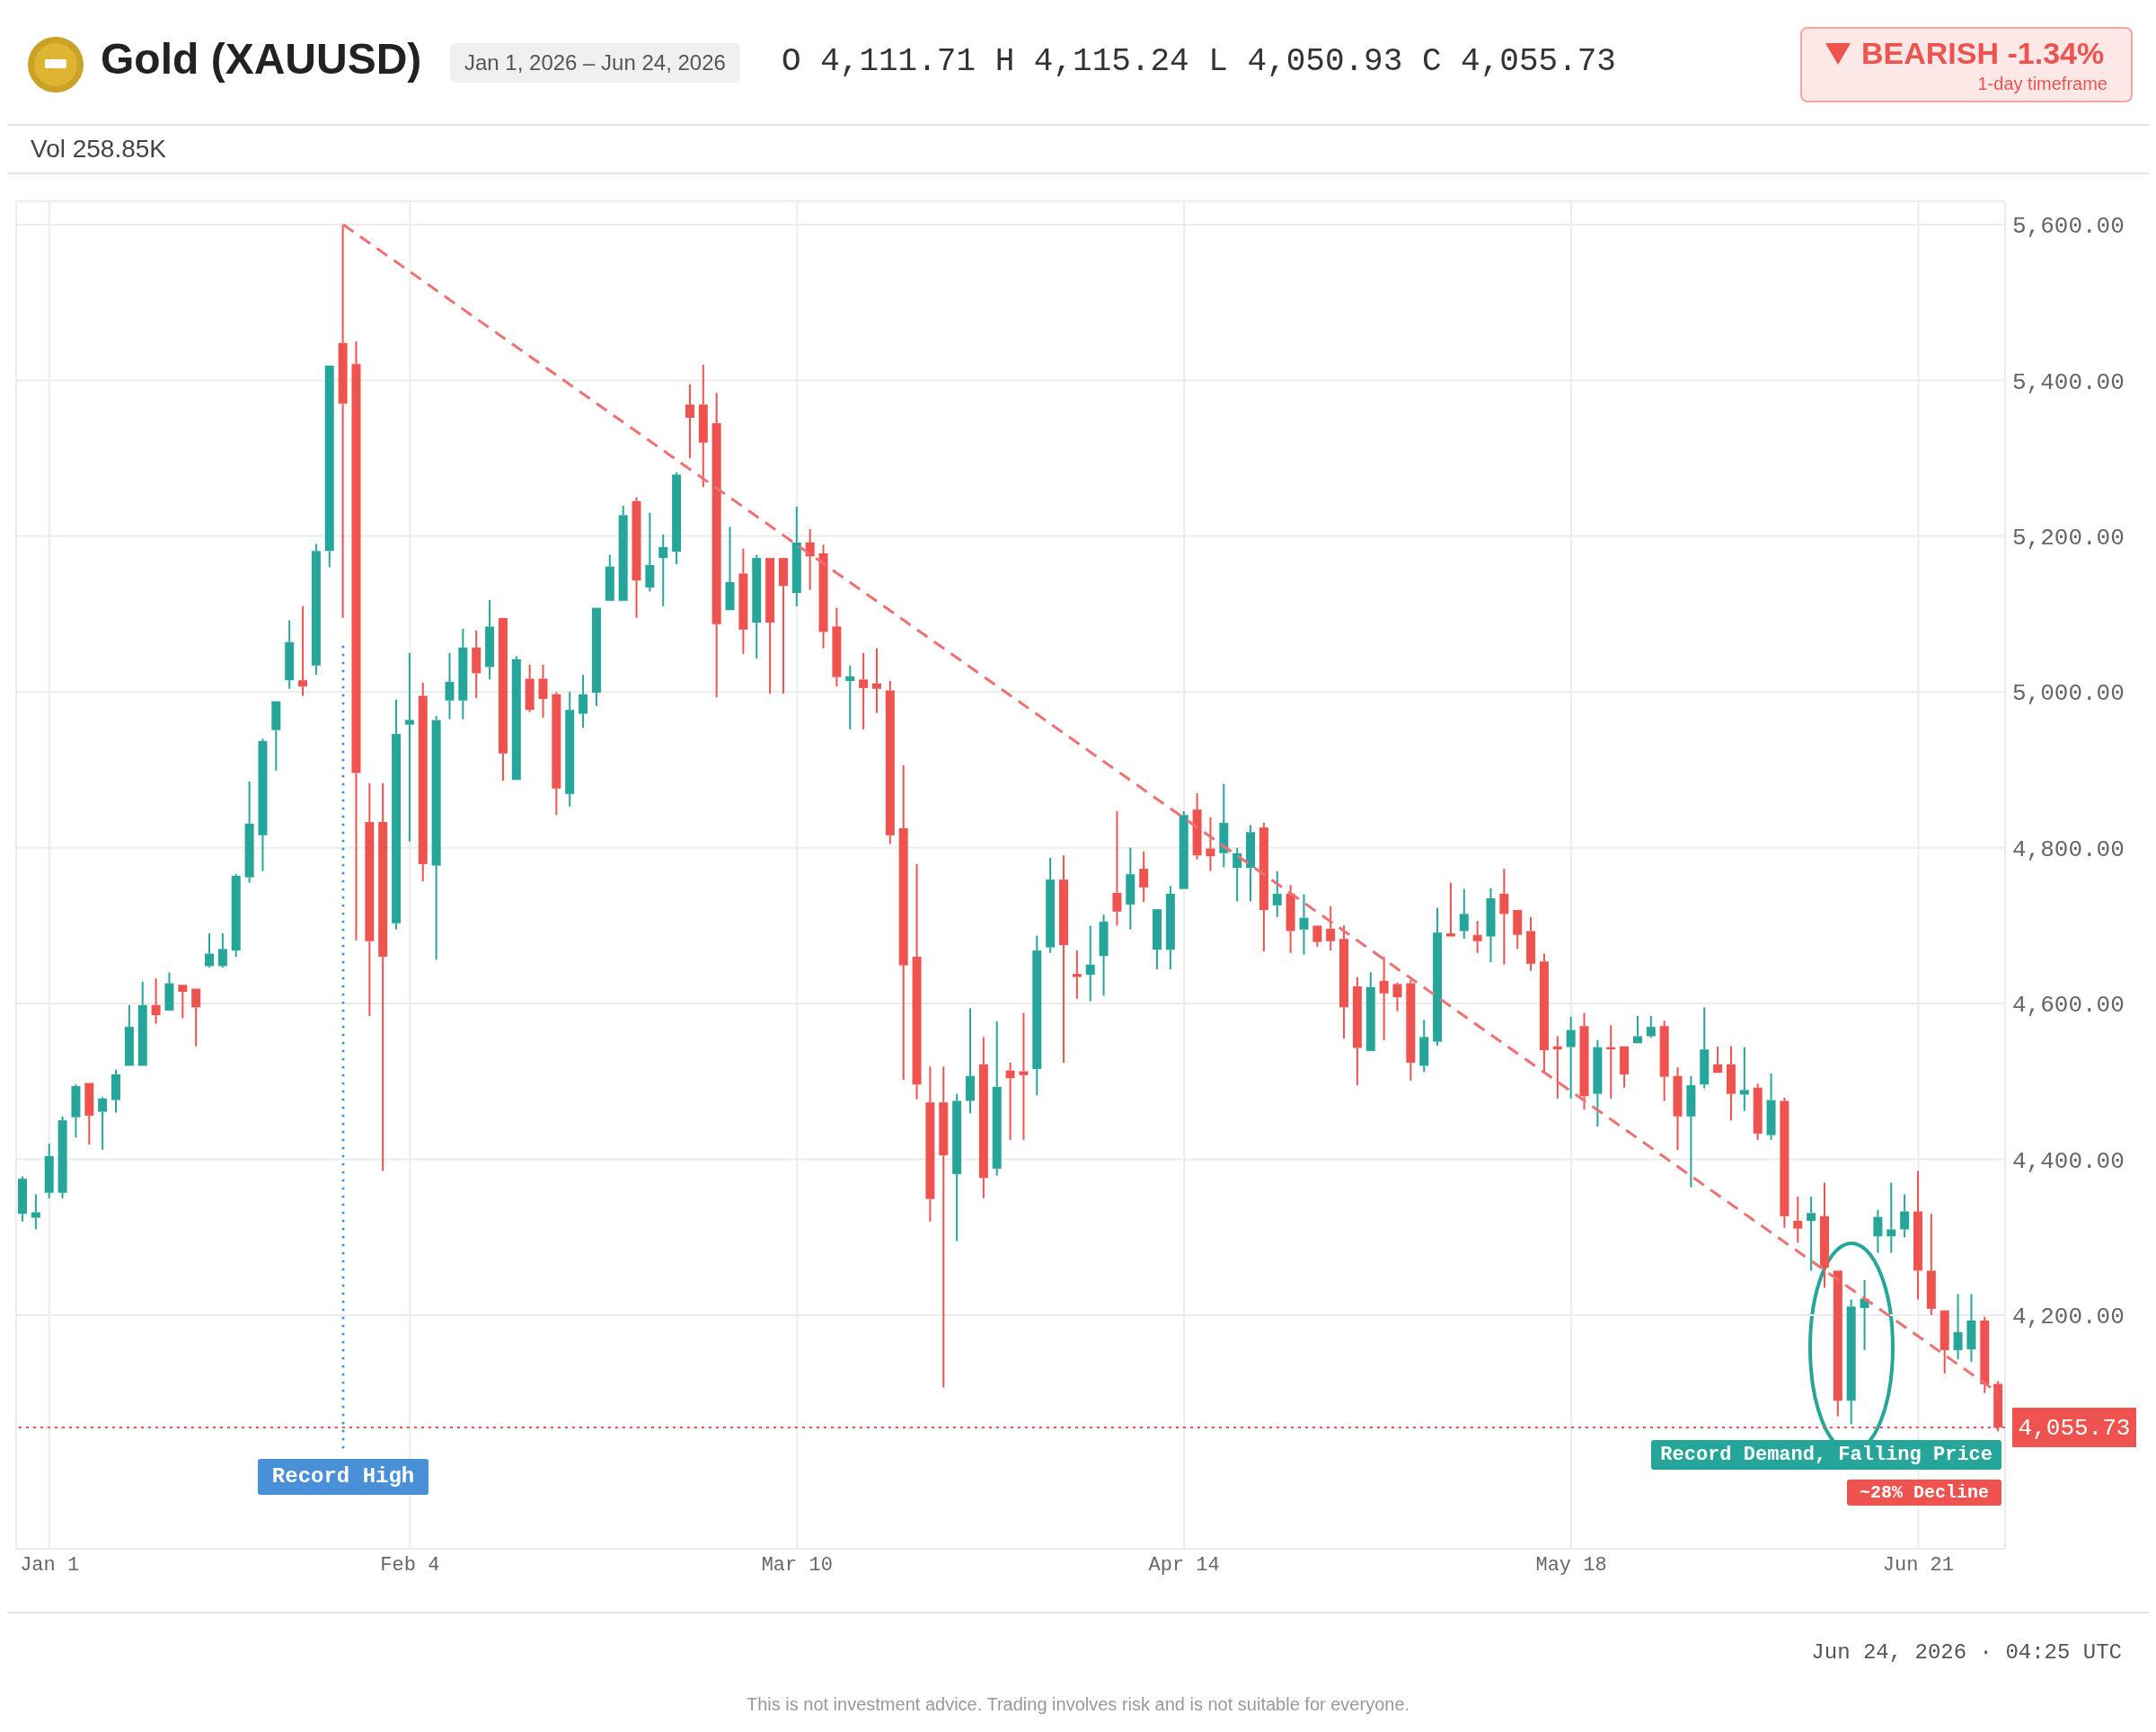  I want to click on y-tick-label: 4,200.00, so click(2068, 1317).